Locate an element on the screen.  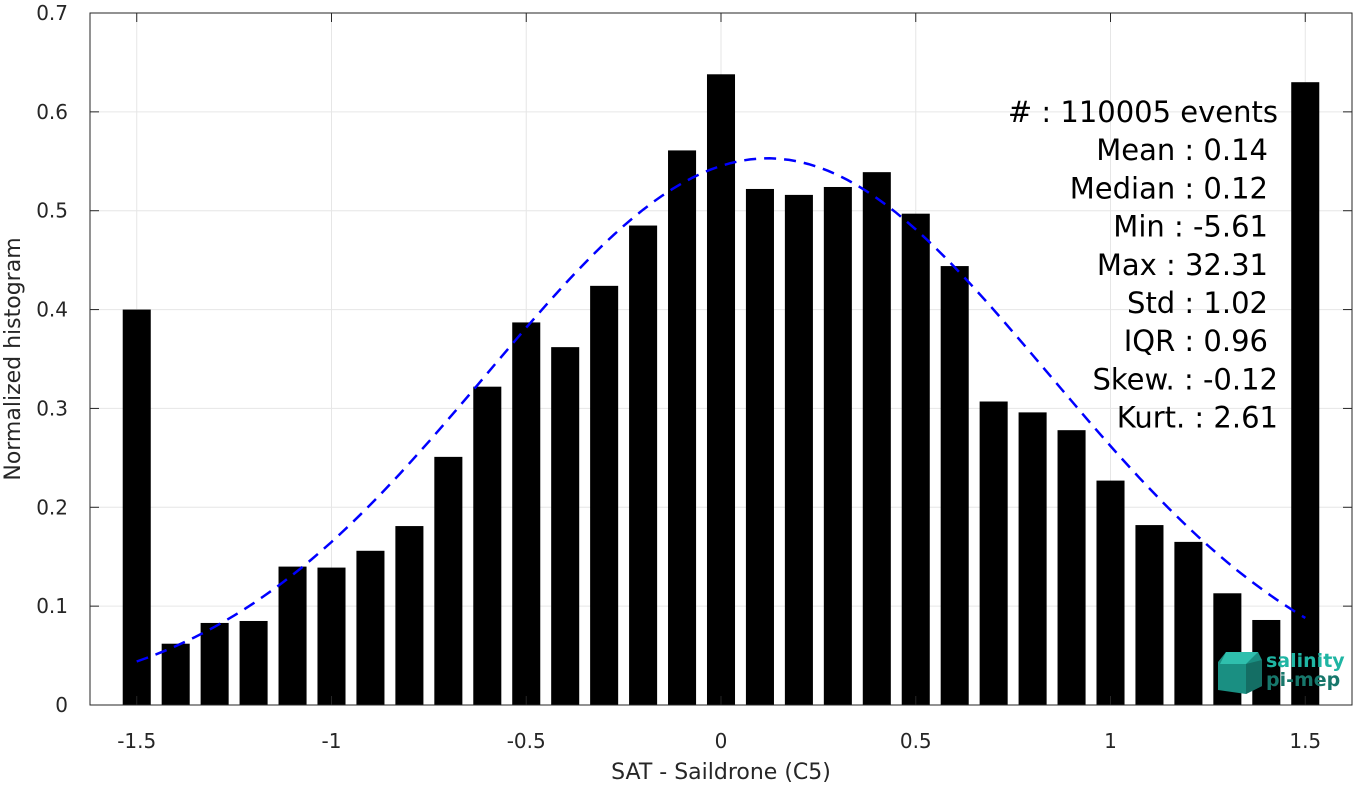
x-tick-label: -1.5 is located at coordinates (136, 741).